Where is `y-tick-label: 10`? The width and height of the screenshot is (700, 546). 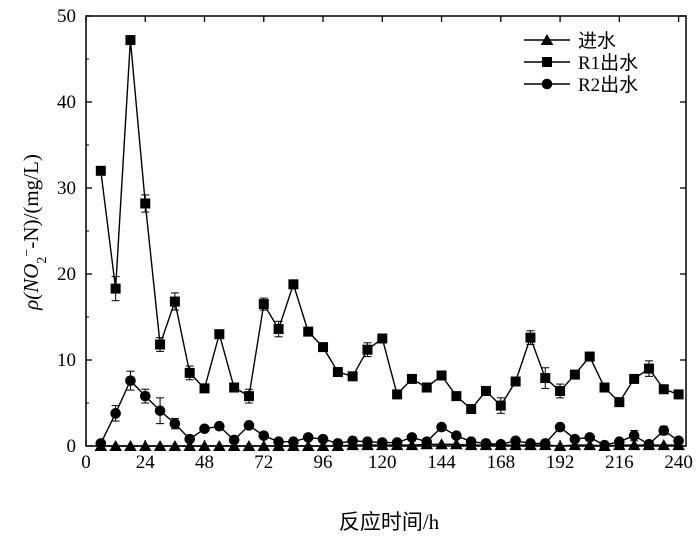
y-tick-label: 10 is located at coordinates (66, 360).